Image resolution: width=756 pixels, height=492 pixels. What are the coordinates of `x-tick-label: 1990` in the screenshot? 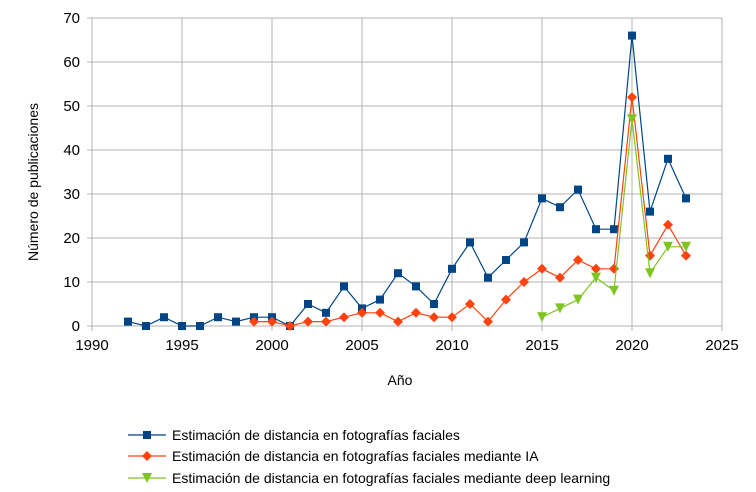 It's located at (91, 345).